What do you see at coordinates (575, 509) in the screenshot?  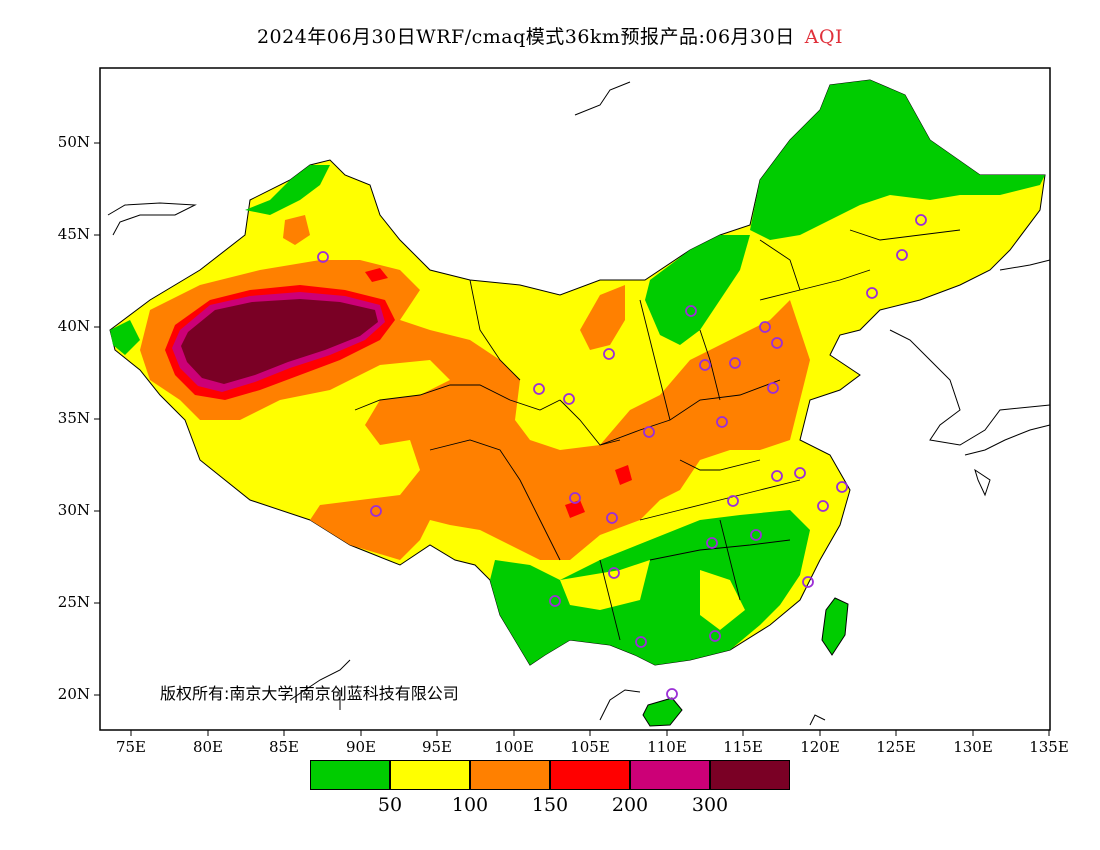 I see `region-aqi-150-200-sichuan` at bounding box center [575, 509].